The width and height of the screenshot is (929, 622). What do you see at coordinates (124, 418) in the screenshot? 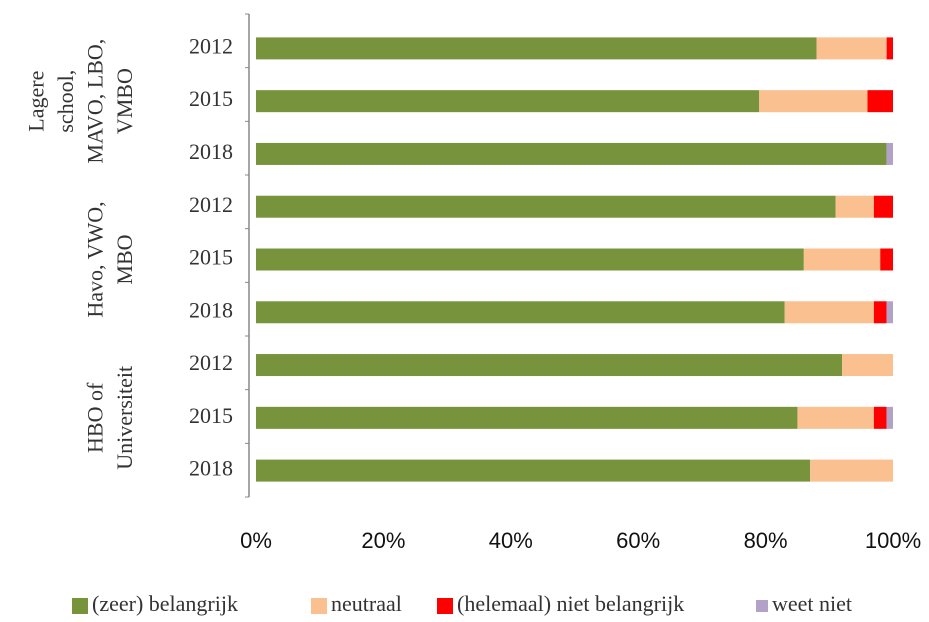
I see `group-label: Universiteit` at bounding box center [124, 418].